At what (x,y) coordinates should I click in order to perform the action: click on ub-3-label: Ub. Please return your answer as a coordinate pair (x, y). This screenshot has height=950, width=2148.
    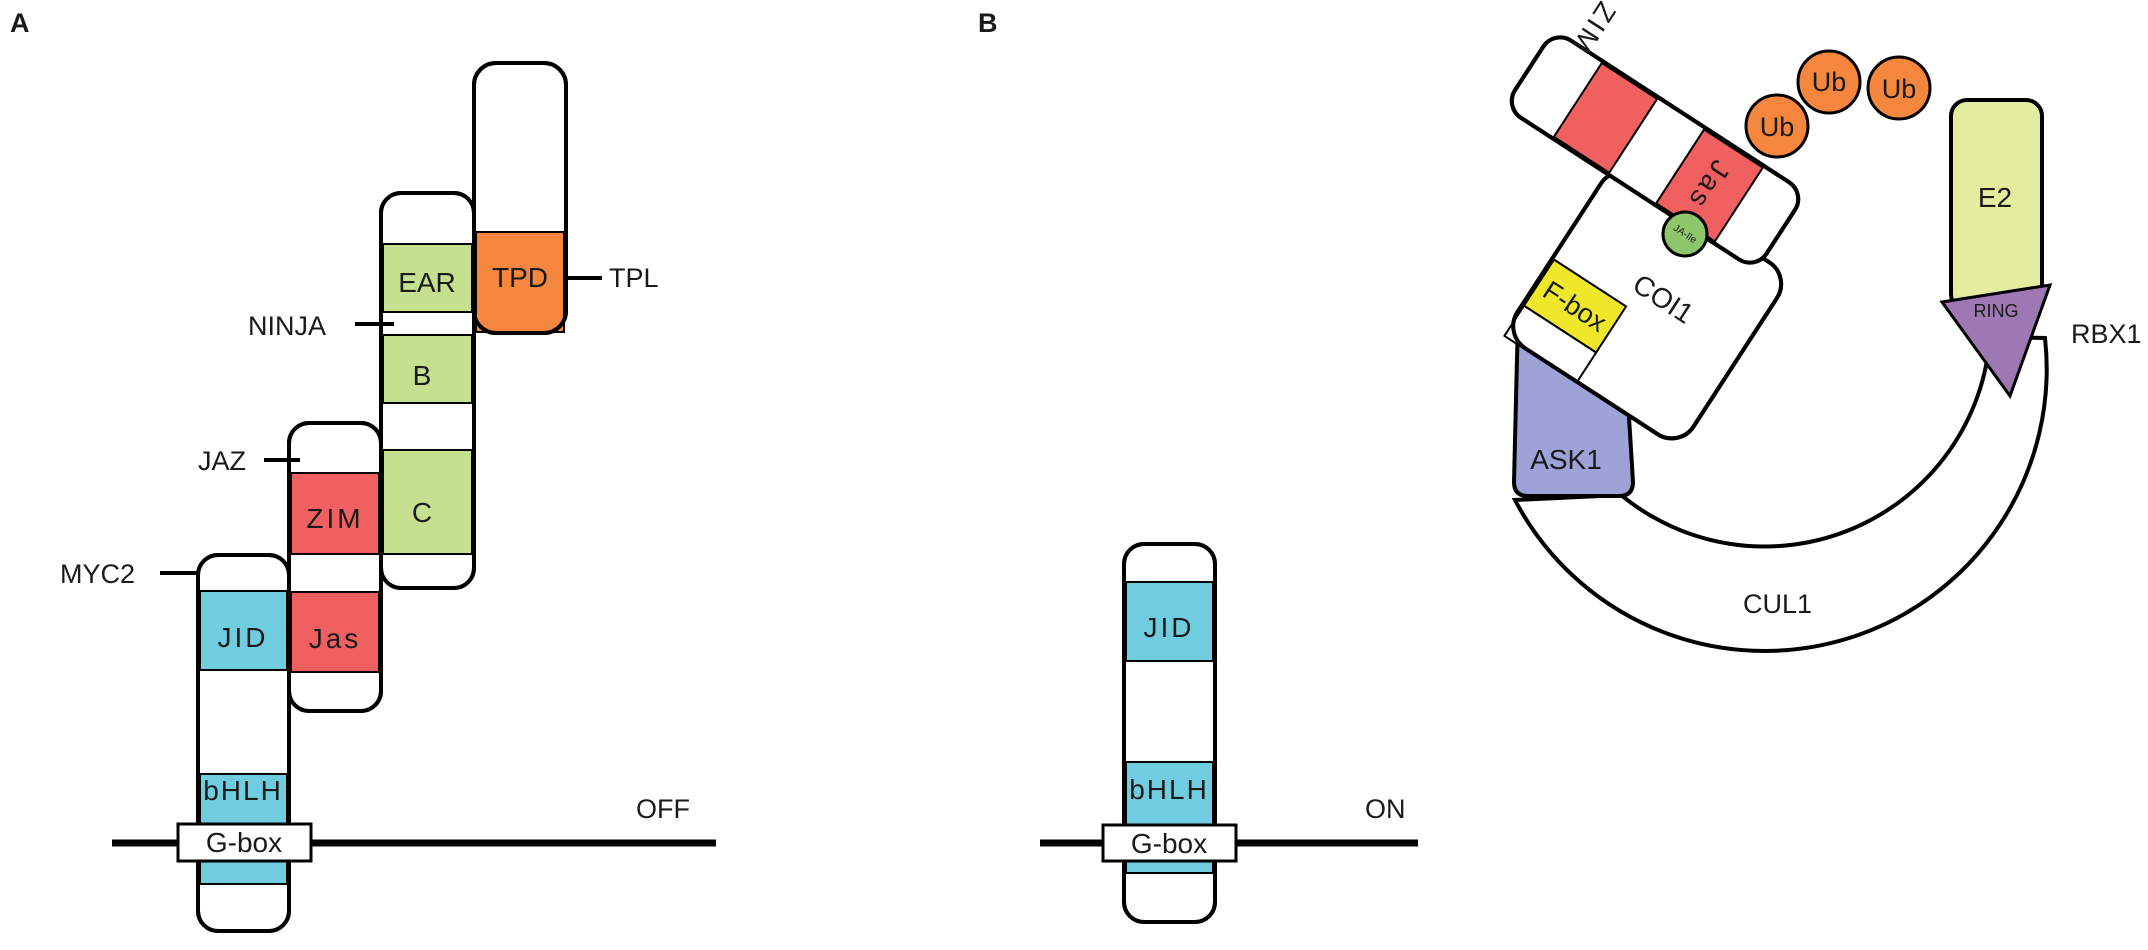
    Looking at the image, I should click on (1899, 89).